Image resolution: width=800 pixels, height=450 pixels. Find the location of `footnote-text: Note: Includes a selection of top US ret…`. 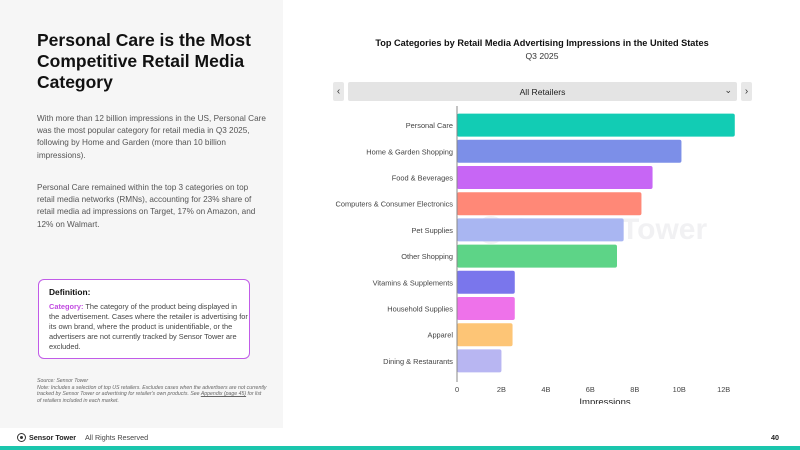

footnote-text: Note: Includes a selection of top US ret… is located at coordinates (152, 391).